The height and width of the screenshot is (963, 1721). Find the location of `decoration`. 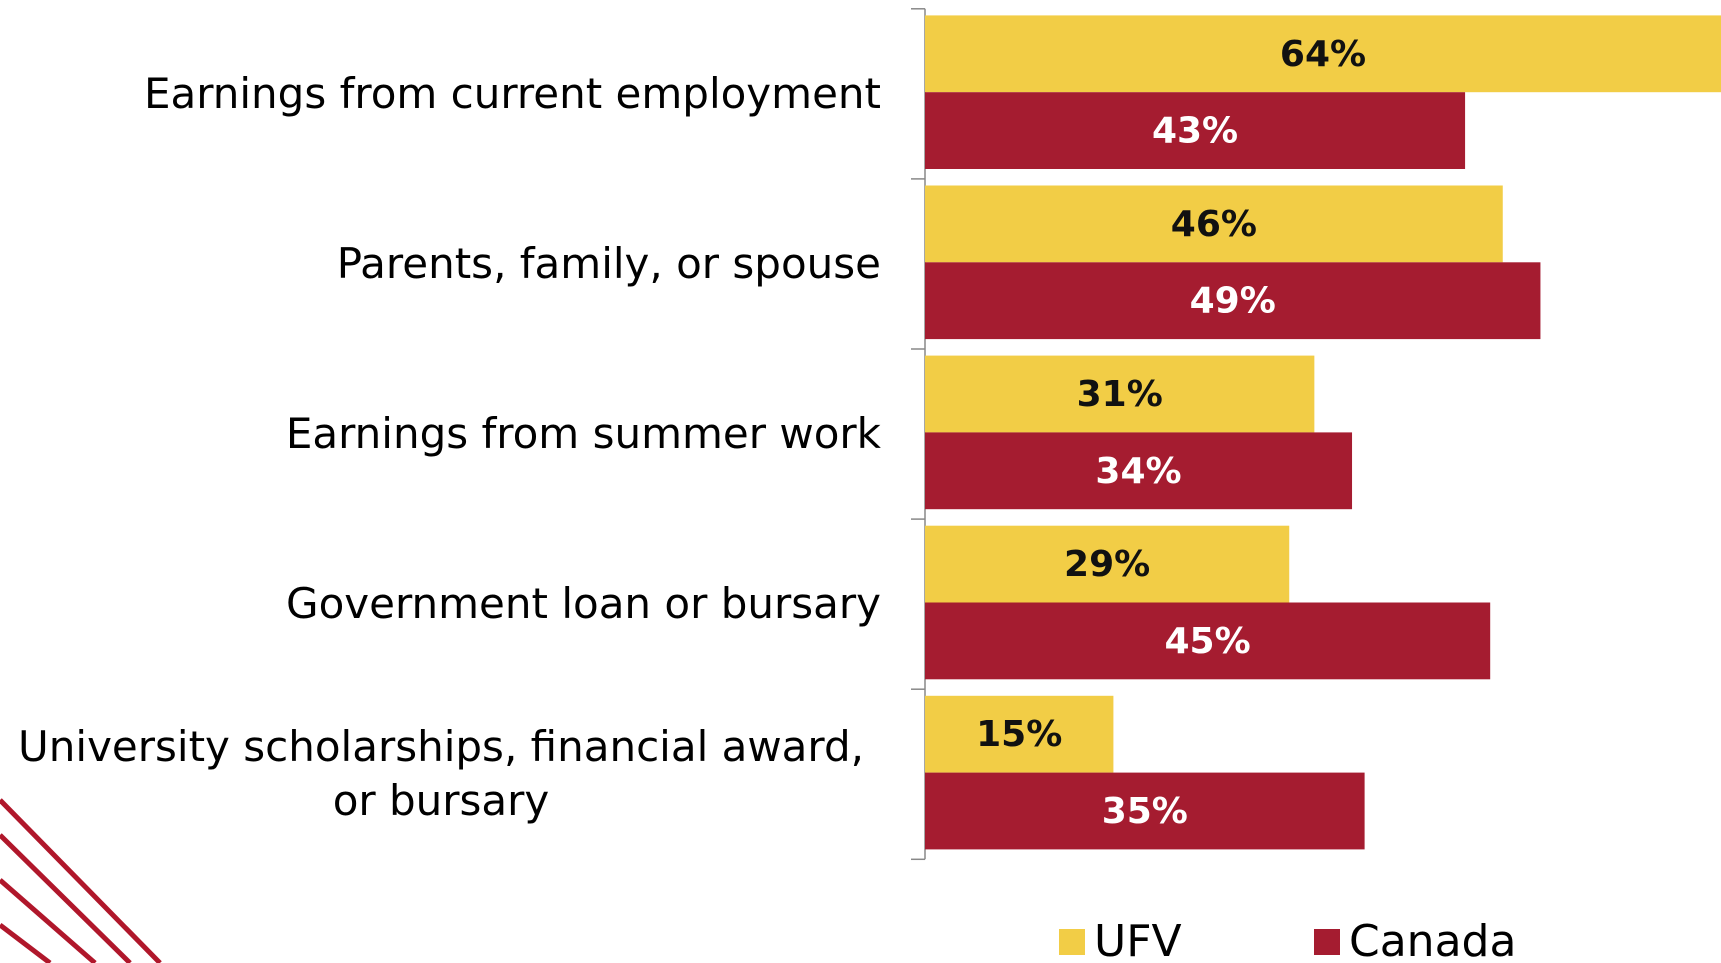

decoration is located at coordinates (81, 880).